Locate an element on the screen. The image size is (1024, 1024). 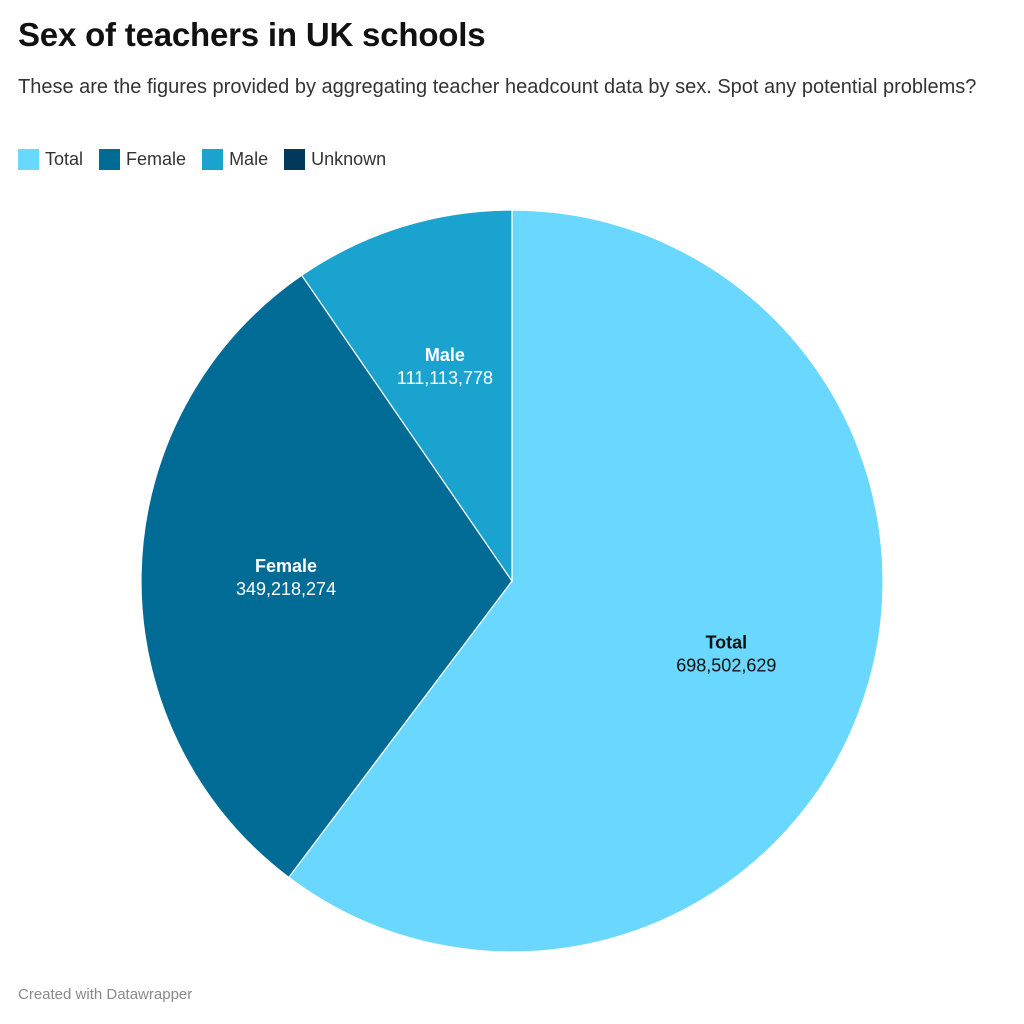
slice-value-female: 349,218,274 is located at coordinates (286, 589).